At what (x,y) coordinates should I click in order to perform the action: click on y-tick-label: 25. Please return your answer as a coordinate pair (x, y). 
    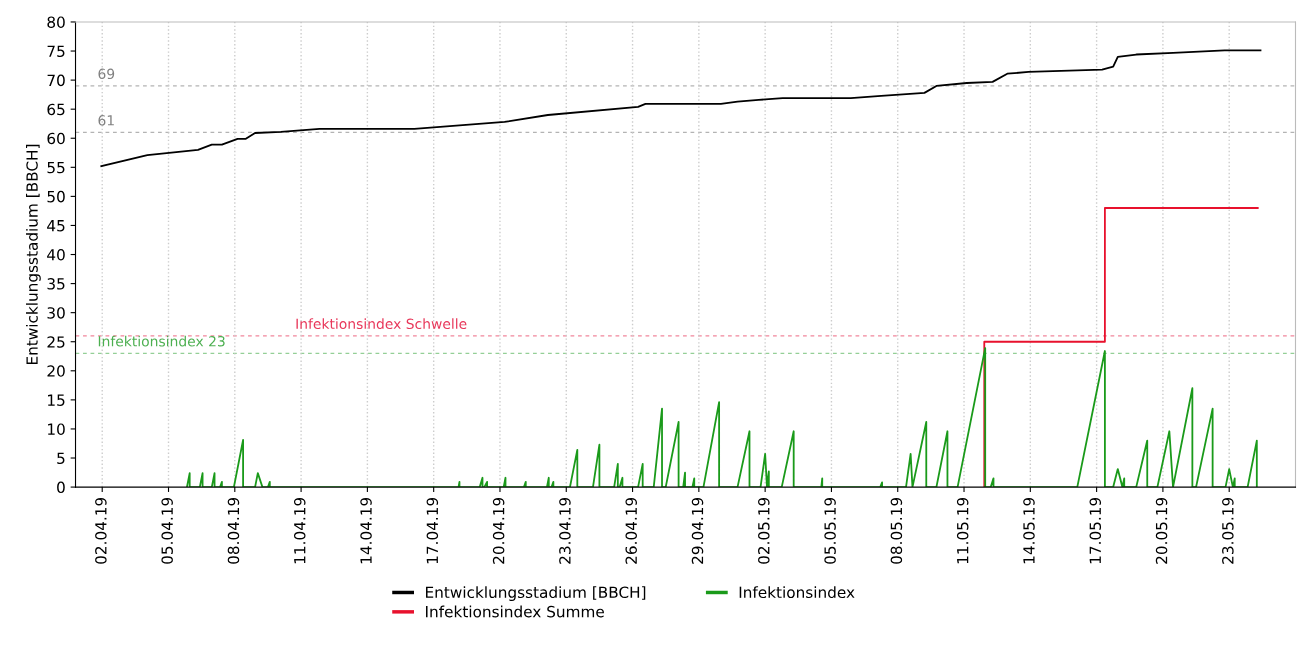
    Looking at the image, I should click on (56, 342).